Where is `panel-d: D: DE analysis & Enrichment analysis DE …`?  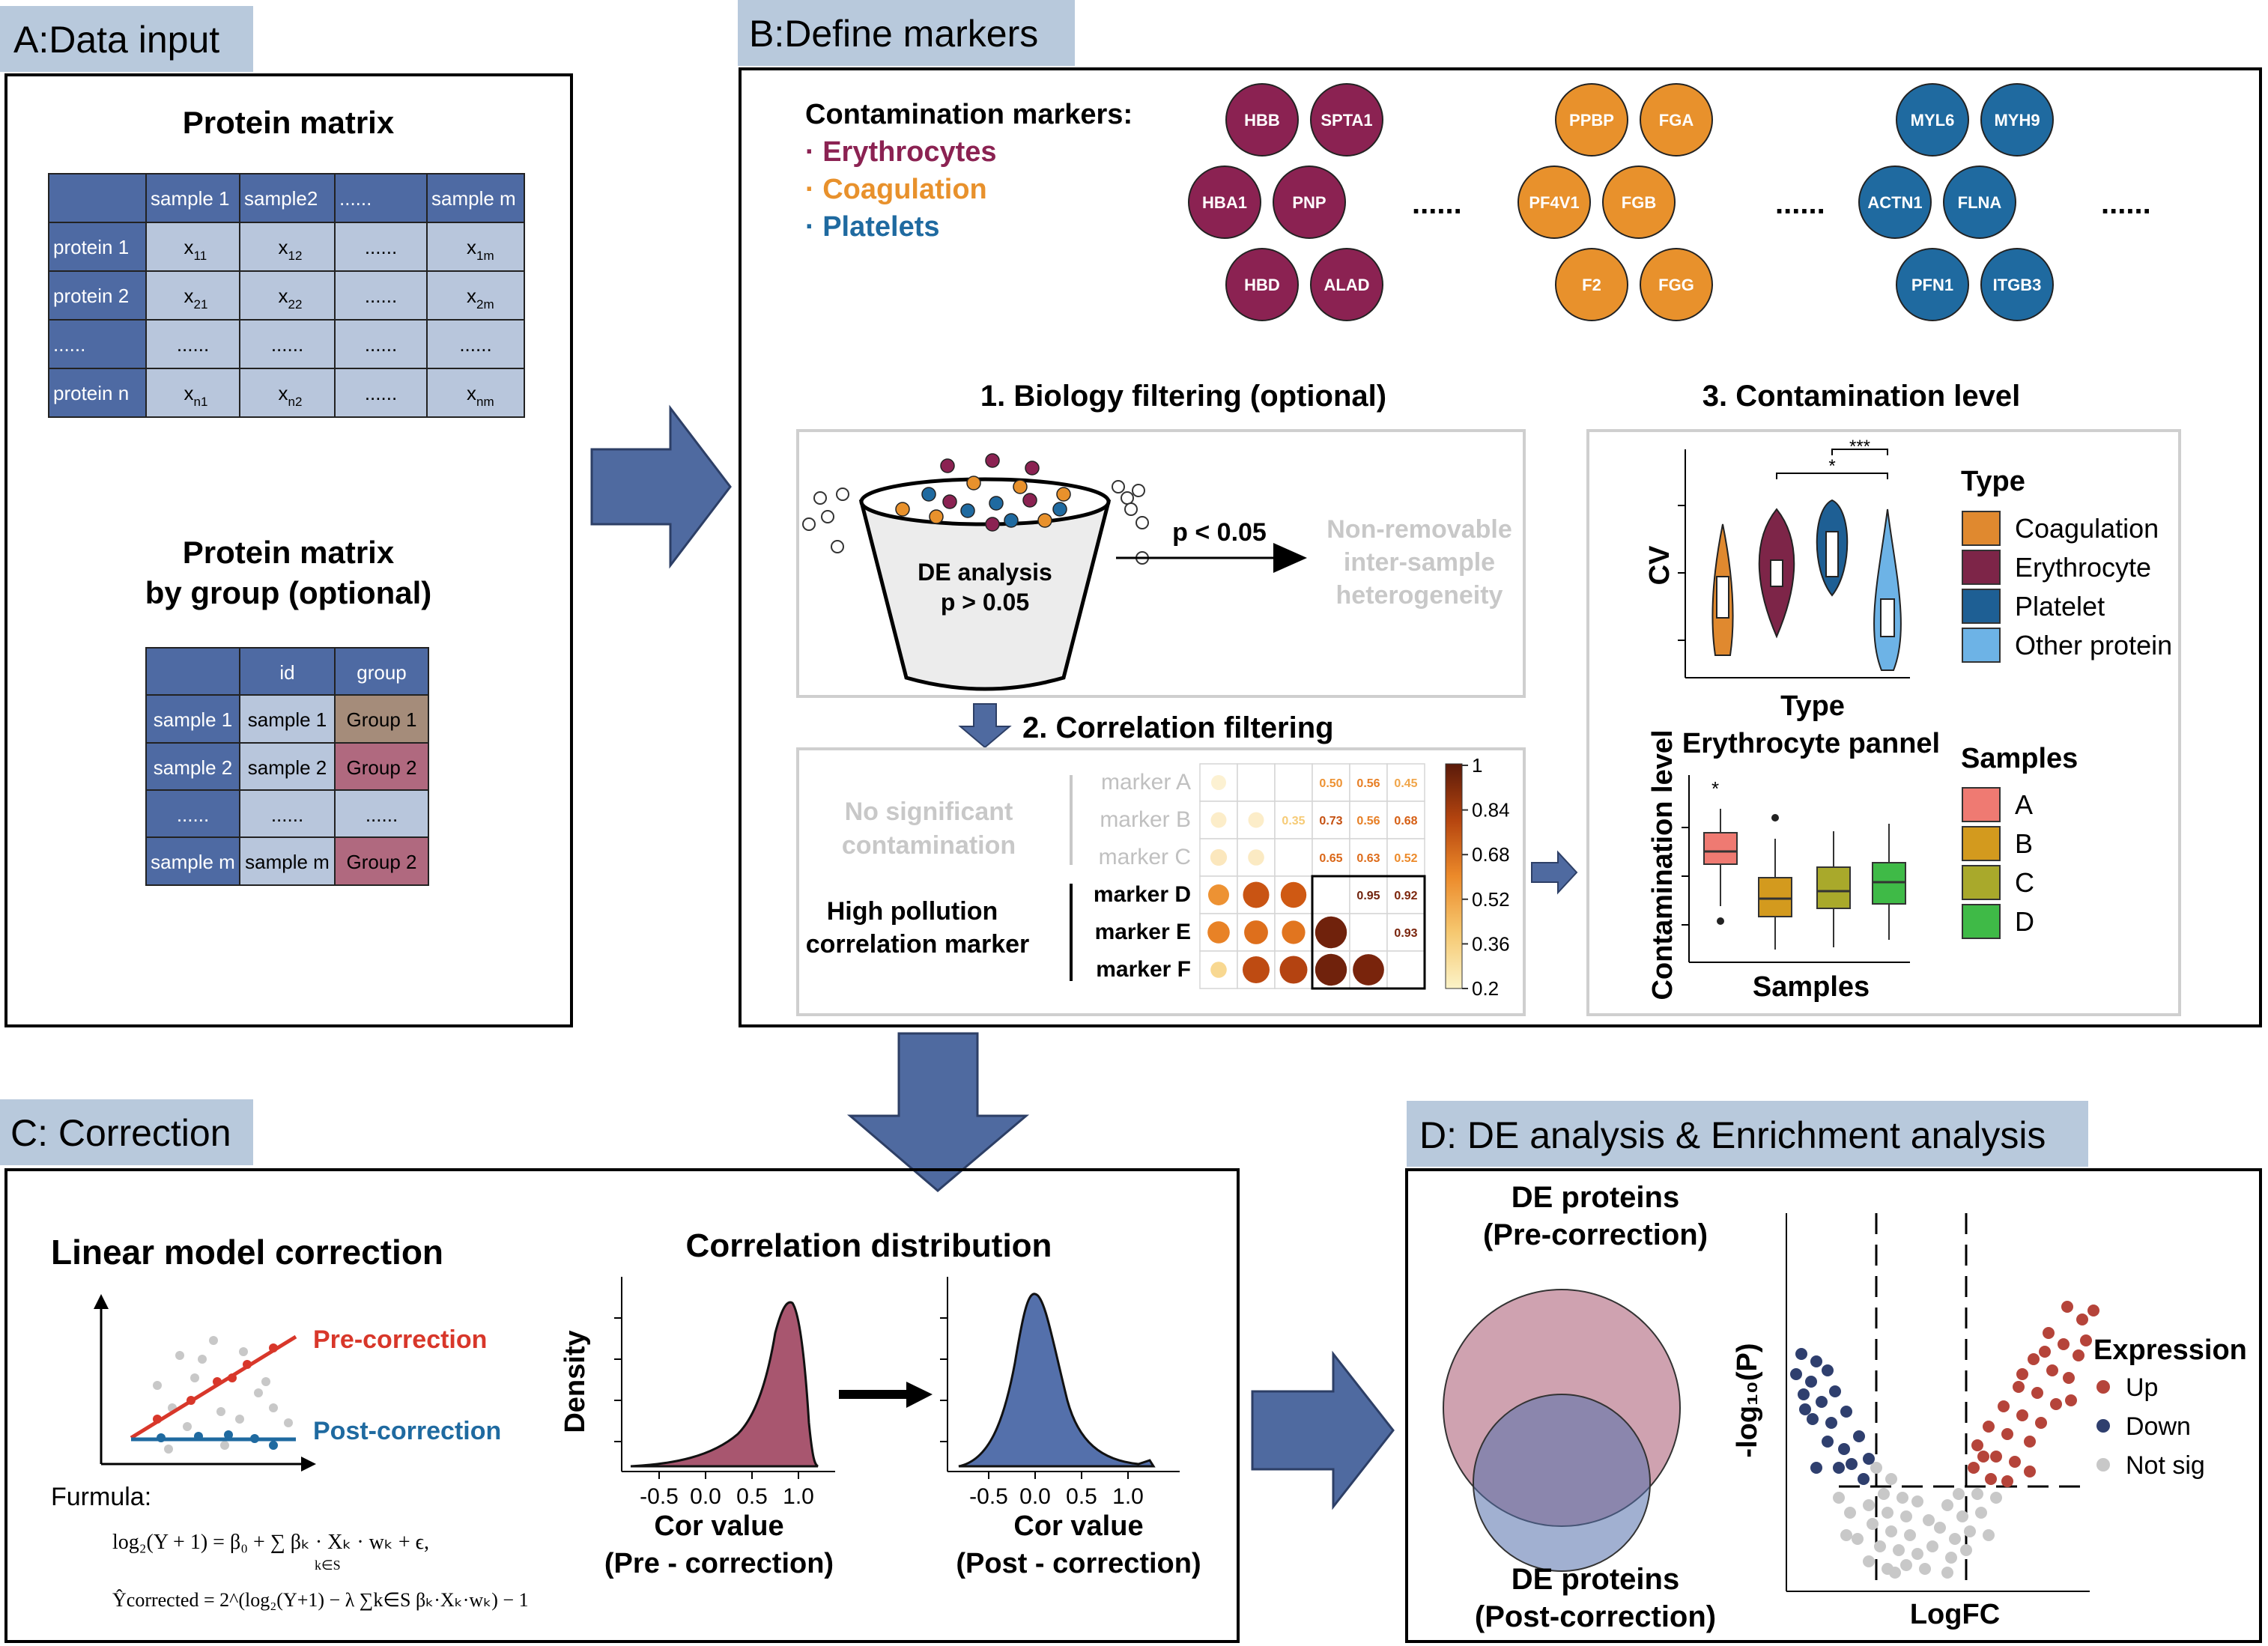 panel-d: D: DE analysis & Enrichment analysis DE … is located at coordinates (1834, 1372).